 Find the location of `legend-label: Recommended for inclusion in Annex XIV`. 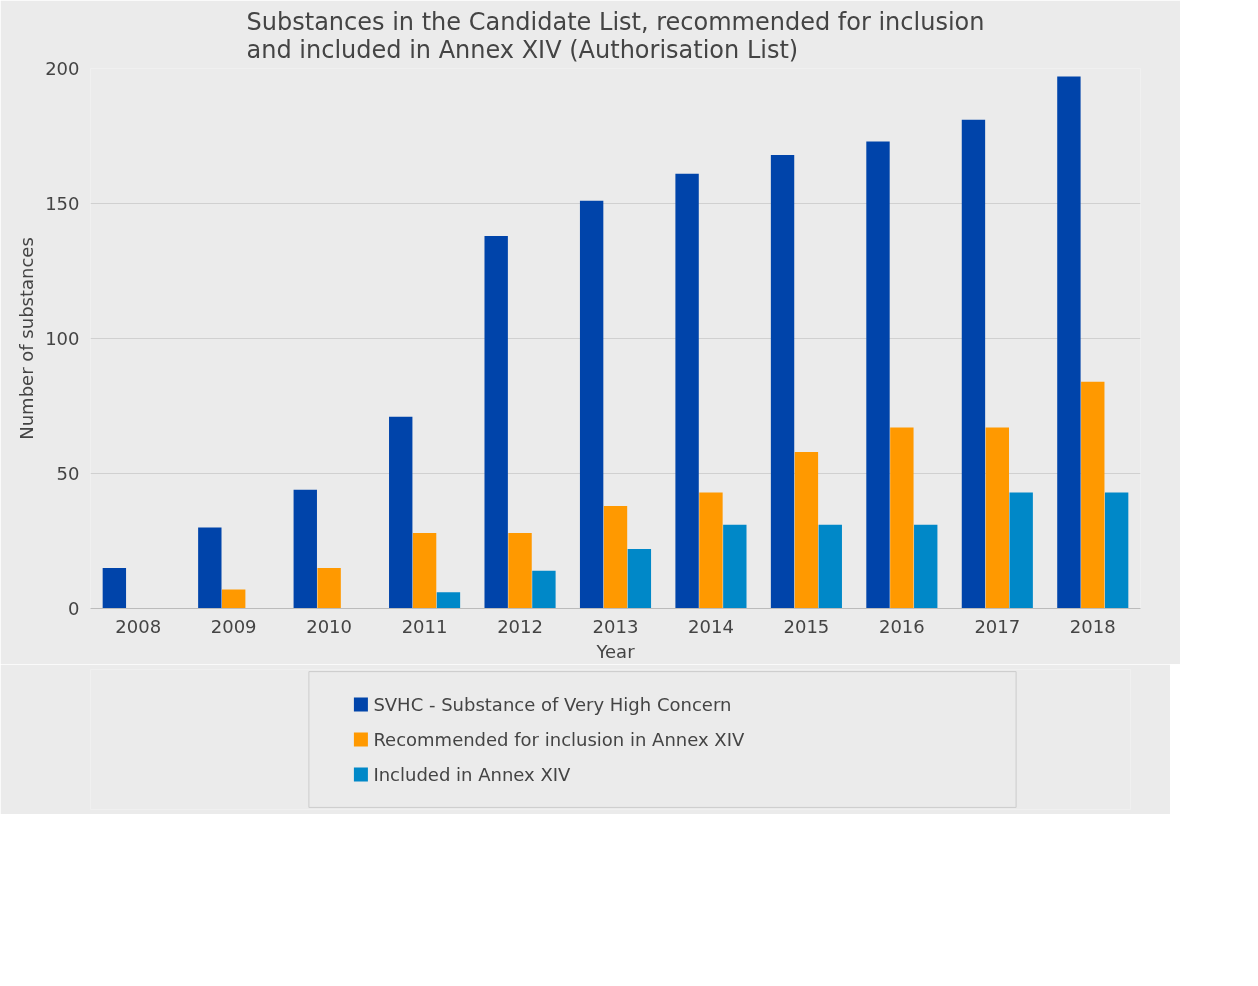

legend-label: Recommended for inclusion in Annex XIV is located at coordinates (559, 739).